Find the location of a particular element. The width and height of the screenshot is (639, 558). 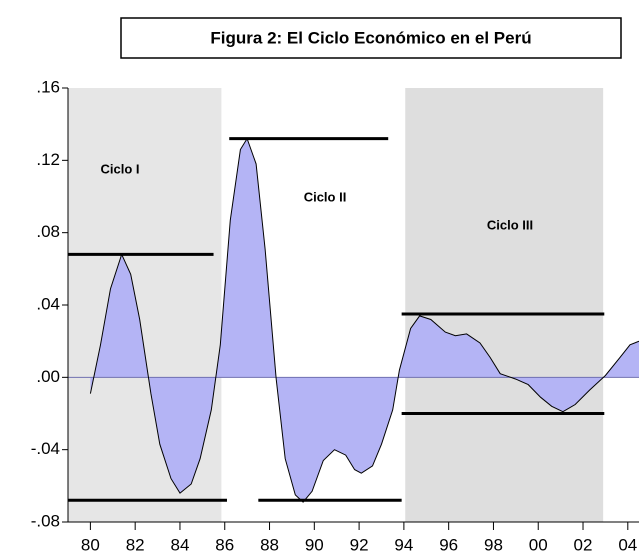

y-tick-label: -.04 is located at coordinates (45, 448).